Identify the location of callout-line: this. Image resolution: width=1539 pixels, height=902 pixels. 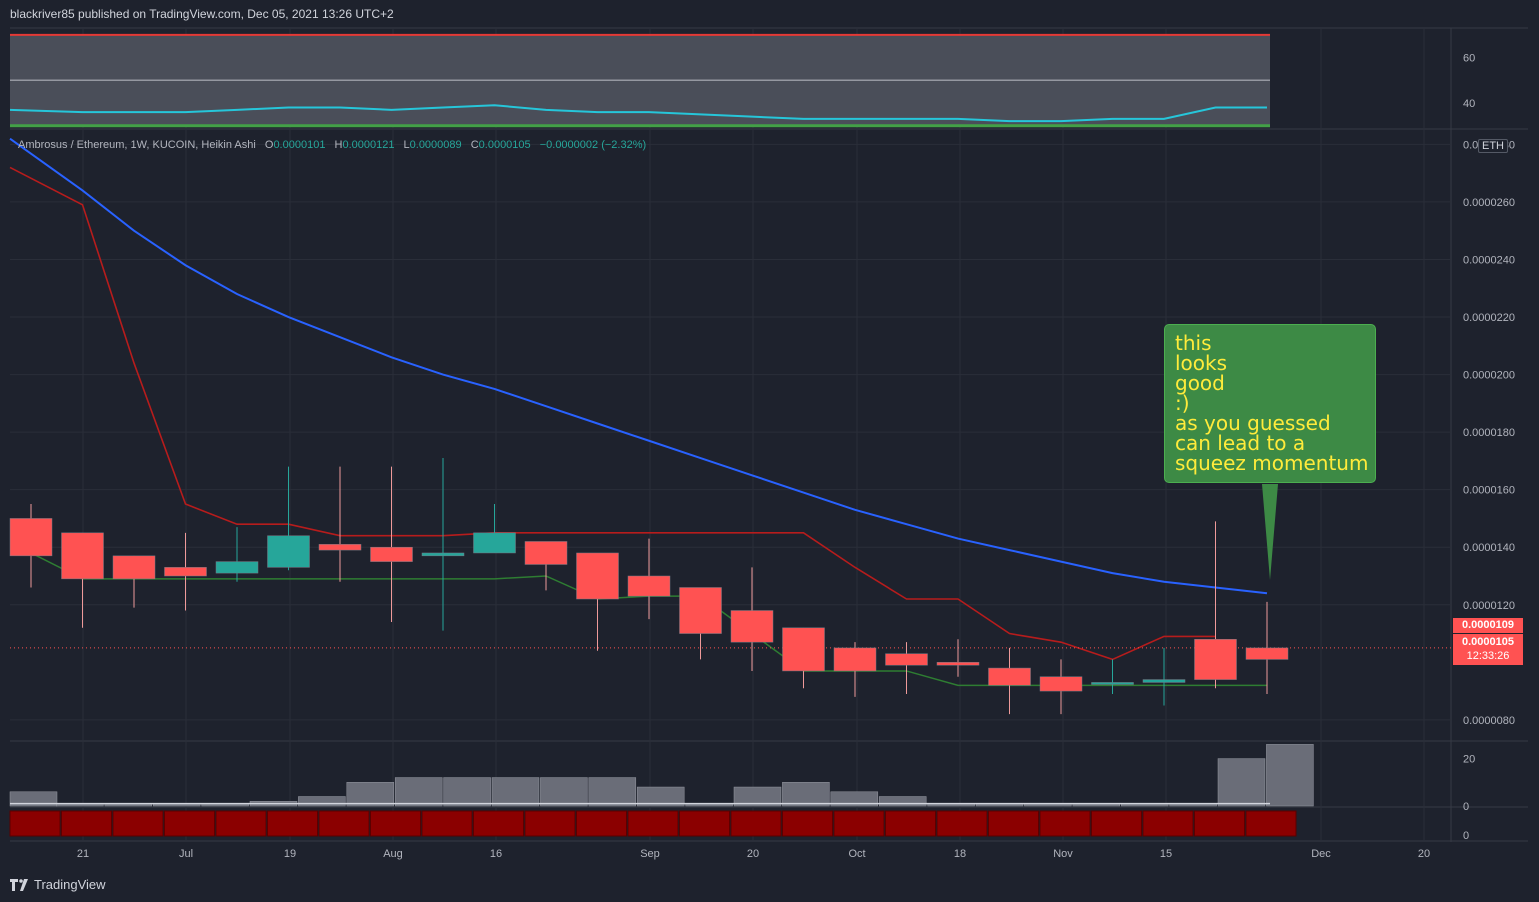
(1193, 343).